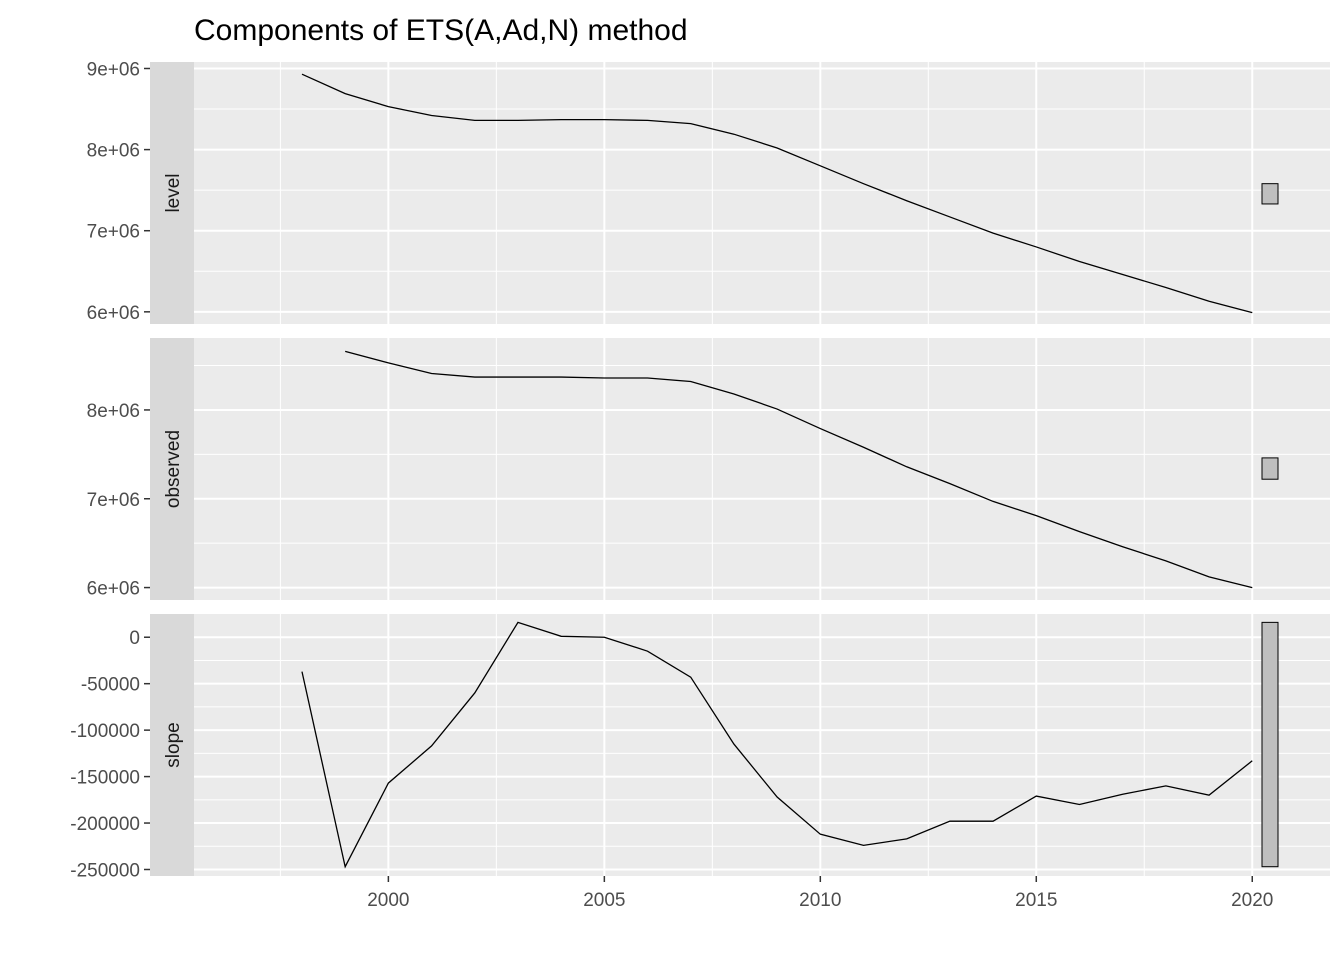 The height and width of the screenshot is (960, 1344). Describe the element at coordinates (820, 900) in the screenshot. I see `x-tick-label: 2010` at that location.